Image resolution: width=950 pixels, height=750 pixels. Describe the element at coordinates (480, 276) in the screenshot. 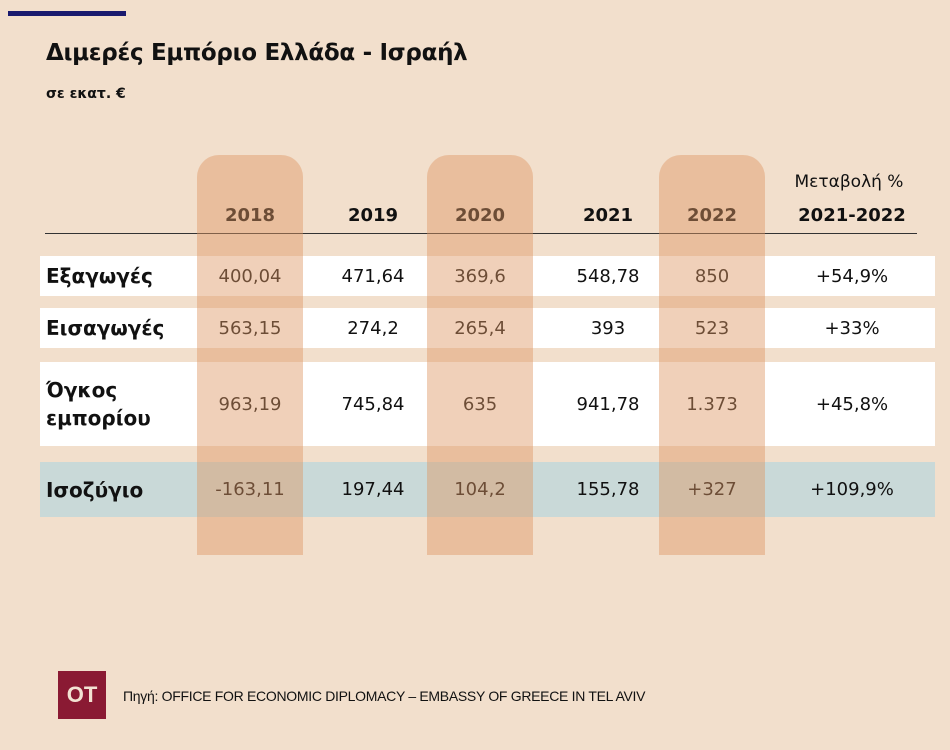

I see `cell-2020: 369,6` at that location.